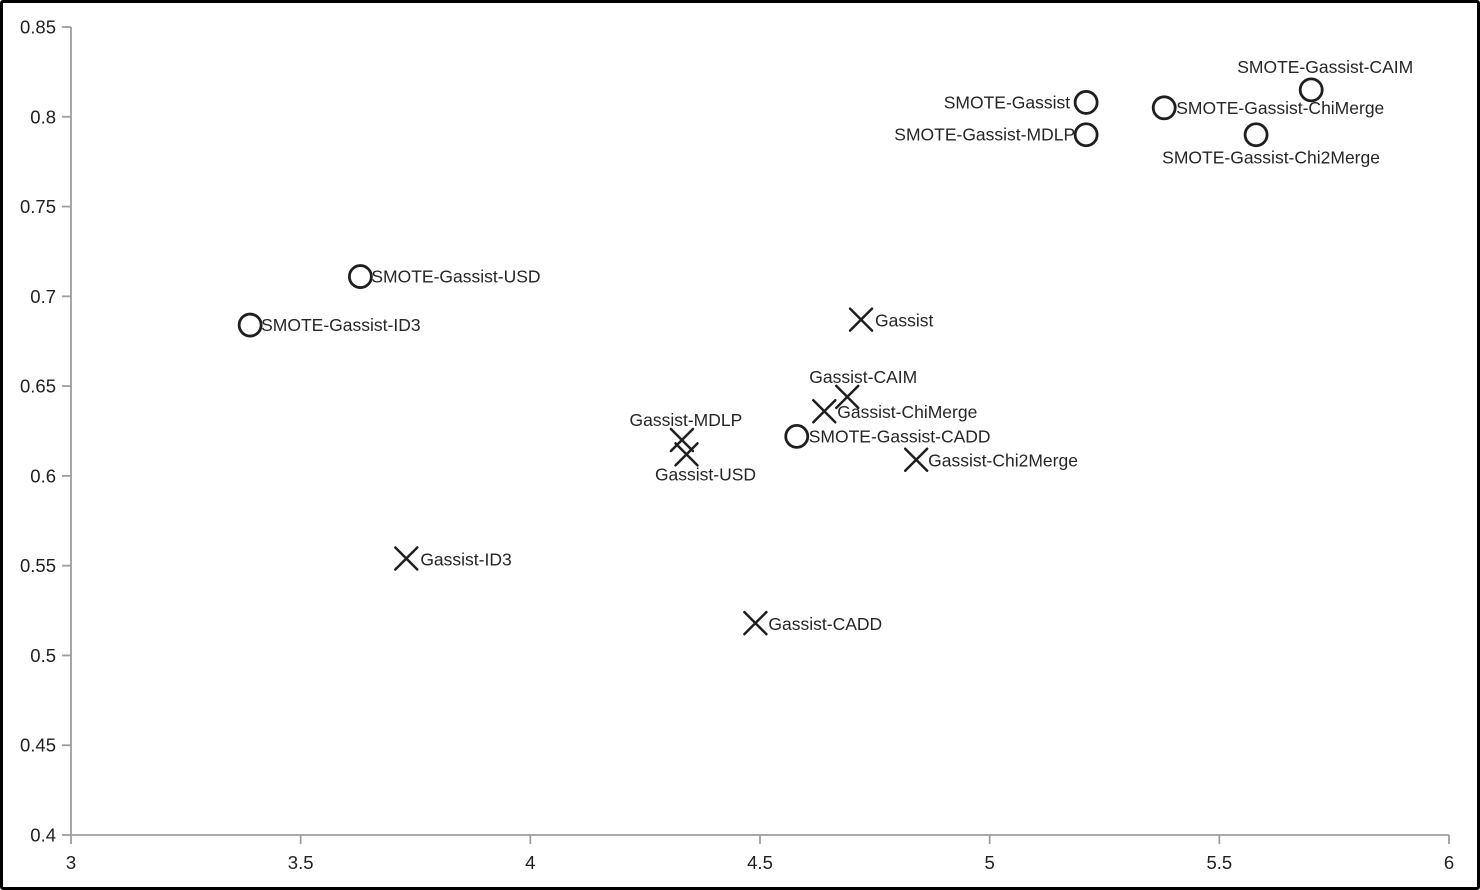  Describe the element at coordinates (38, 565) in the screenshot. I see `y-tick-label: 0.55` at that location.